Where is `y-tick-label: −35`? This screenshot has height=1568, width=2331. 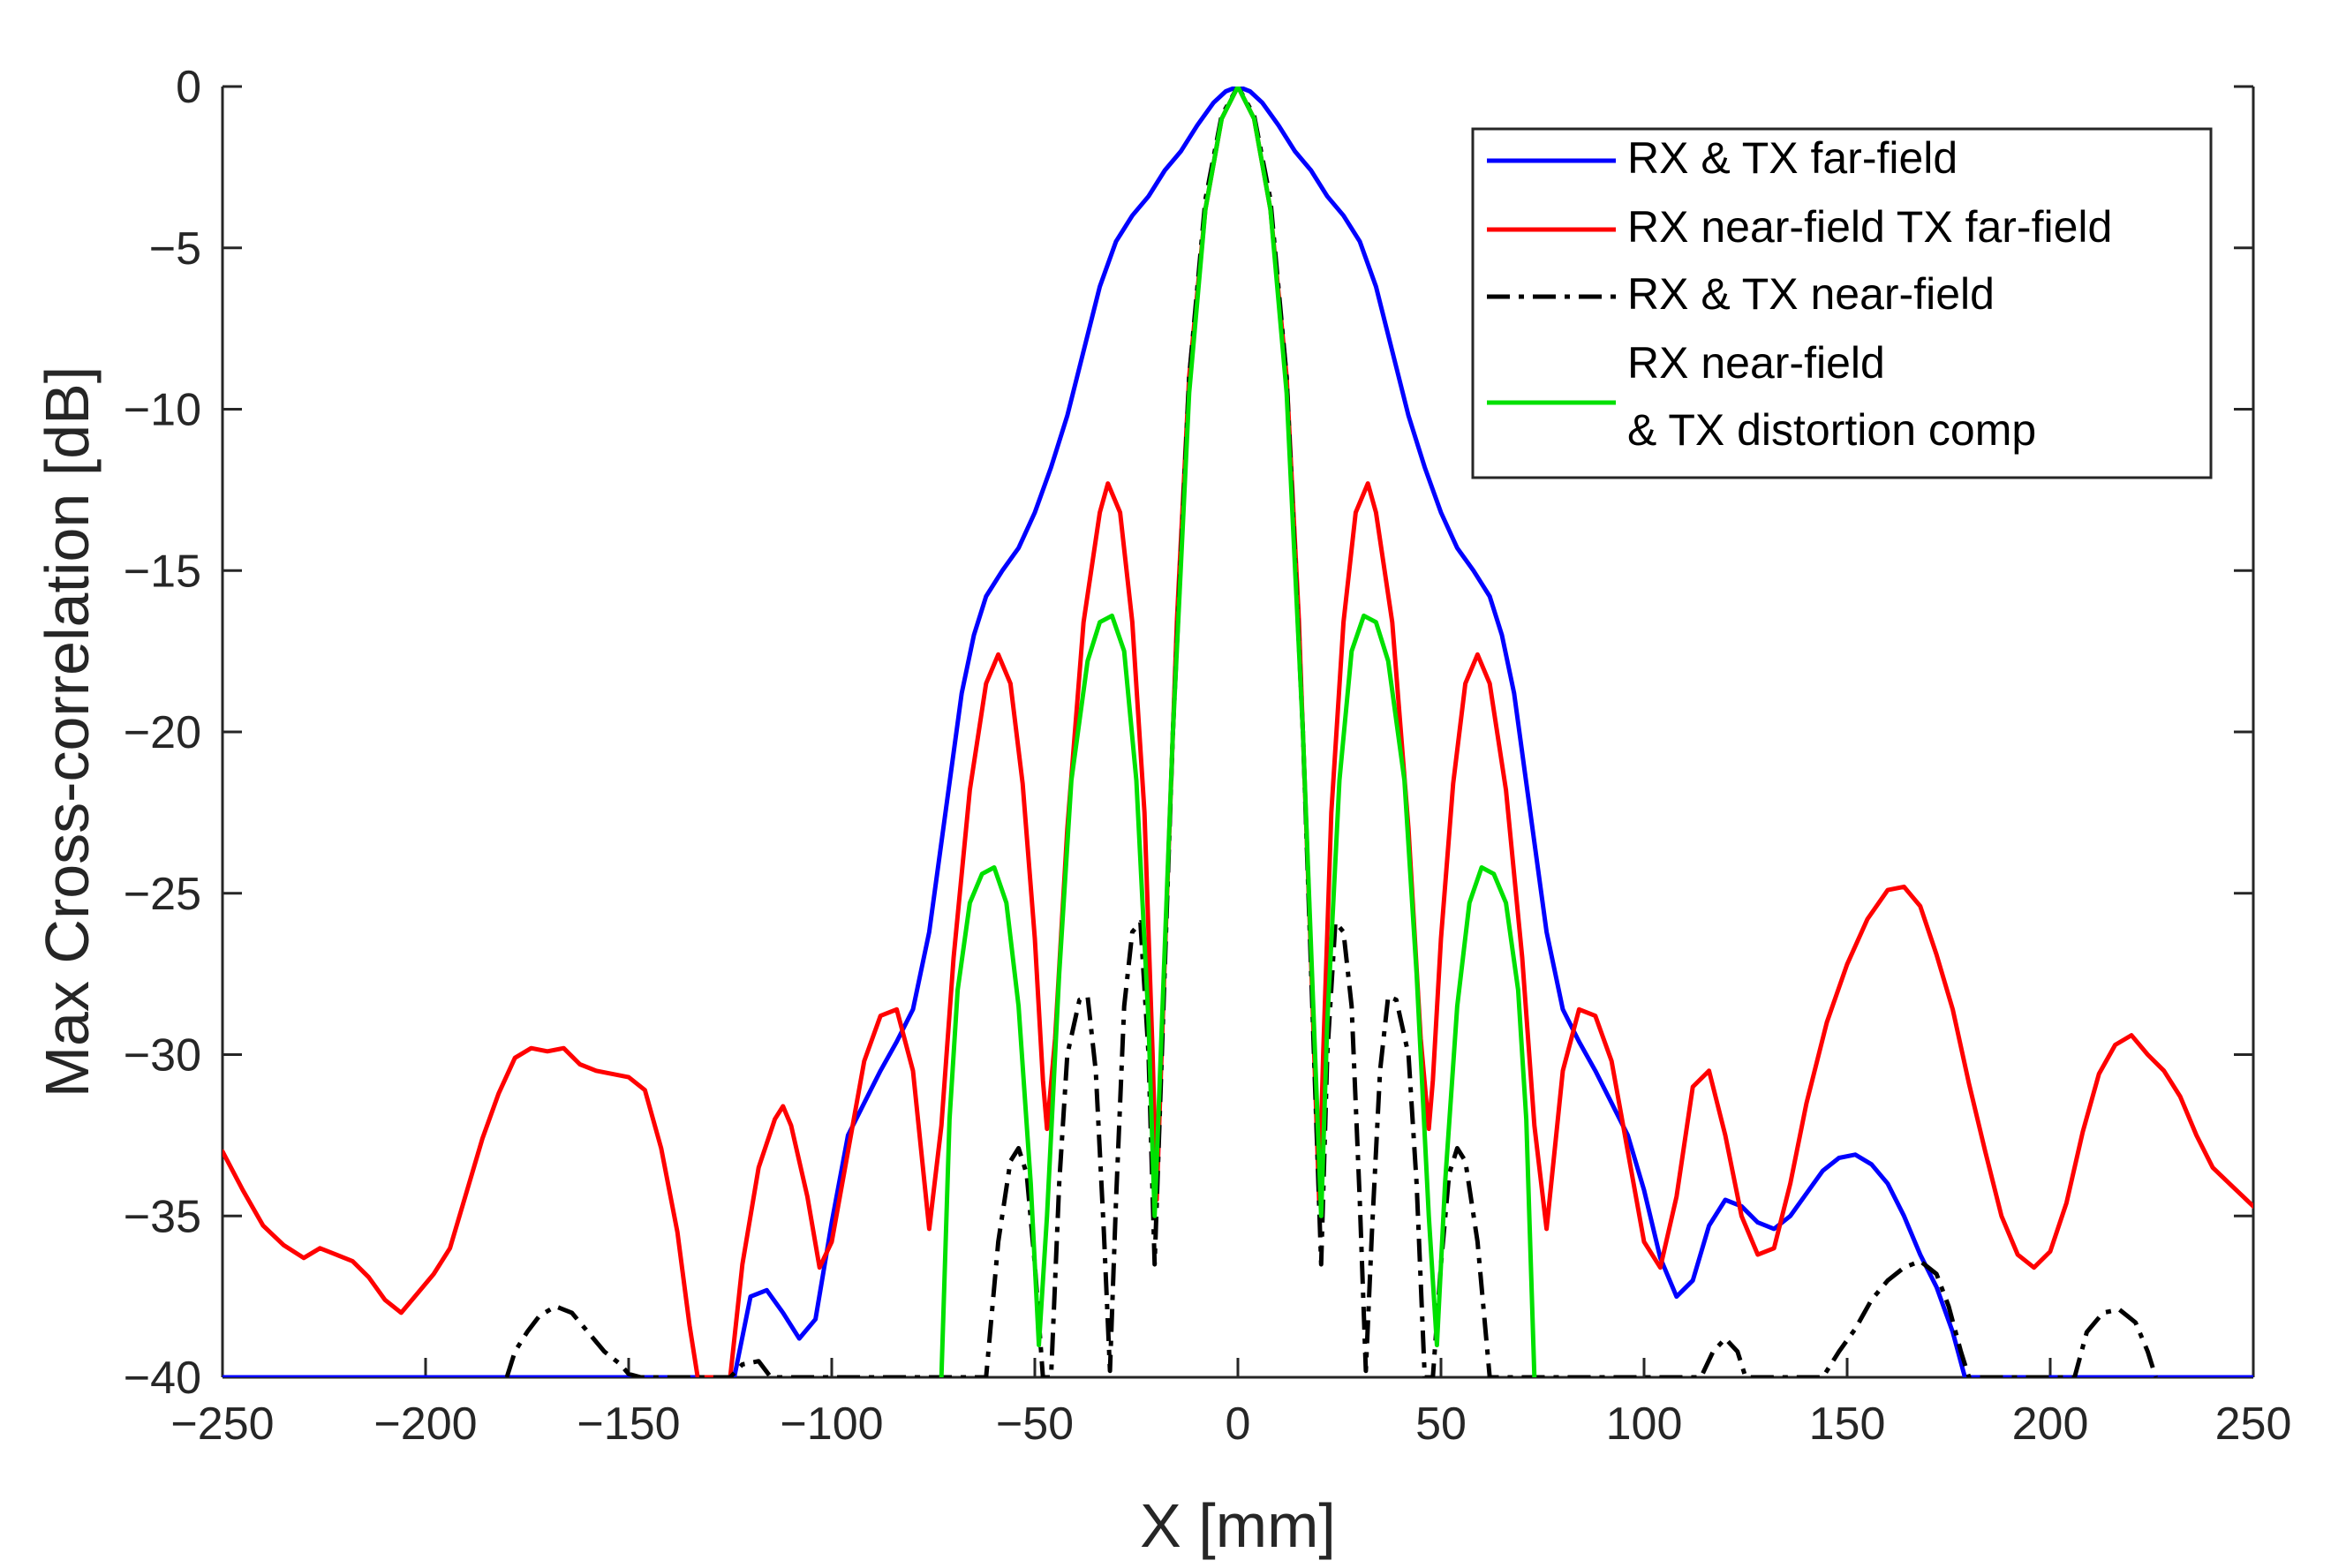 y-tick-label: −35 is located at coordinates (163, 1216).